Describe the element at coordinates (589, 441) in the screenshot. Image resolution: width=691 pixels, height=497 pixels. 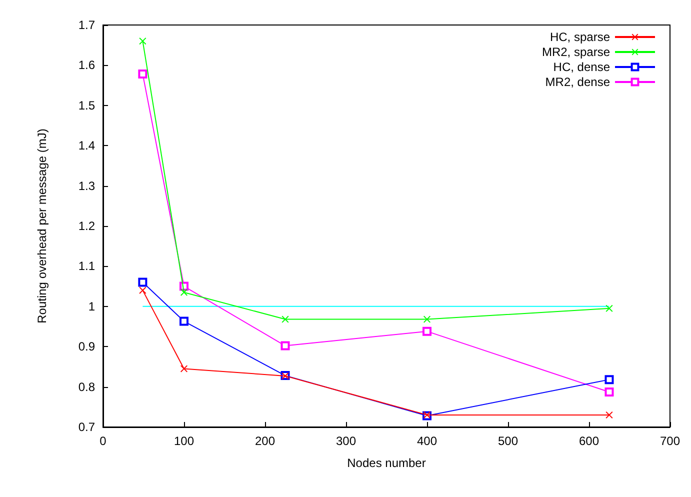
I see `x-tick-label: 600` at that location.